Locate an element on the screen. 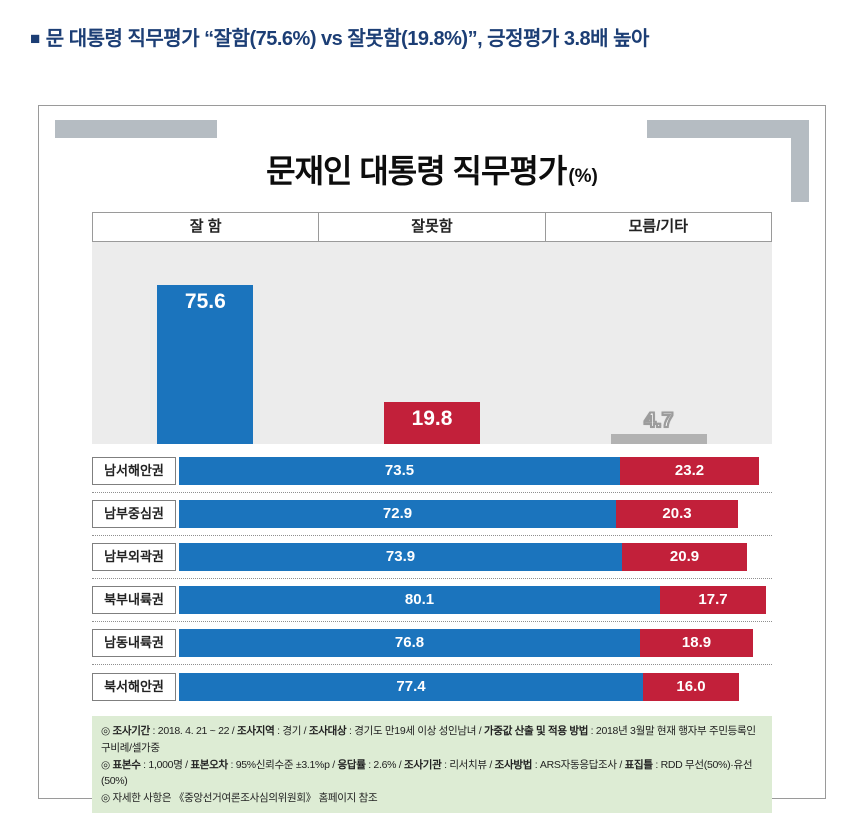 The width and height of the screenshot is (858, 813). footnote-term: 조사방법 is located at coordinates (513, 764).